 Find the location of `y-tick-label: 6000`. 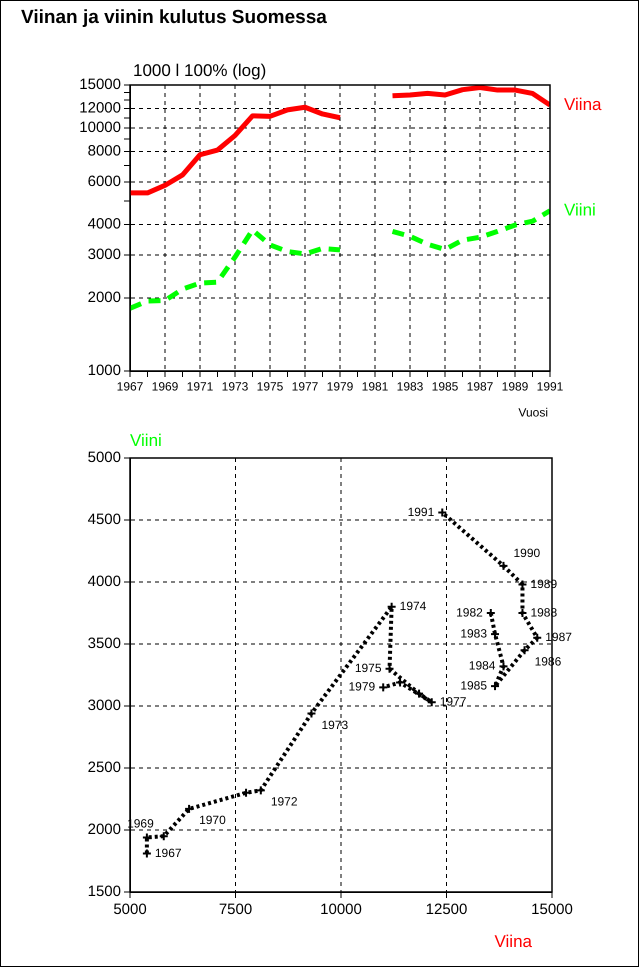

y-tick-label: 6000 is located at coordinates (104, 181).